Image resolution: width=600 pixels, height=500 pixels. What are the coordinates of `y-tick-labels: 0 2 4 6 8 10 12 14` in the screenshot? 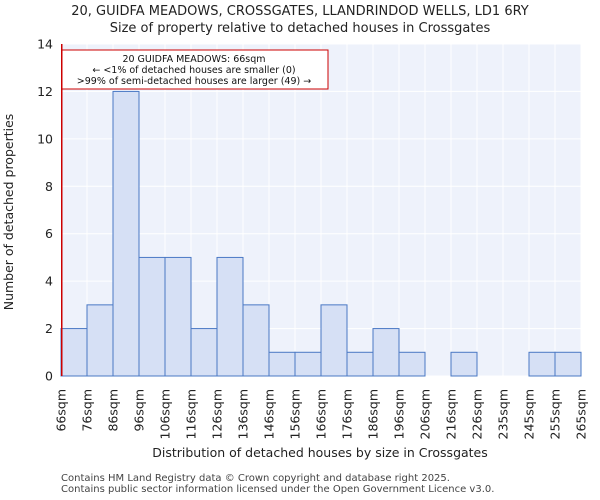 It's located at (45, 210).